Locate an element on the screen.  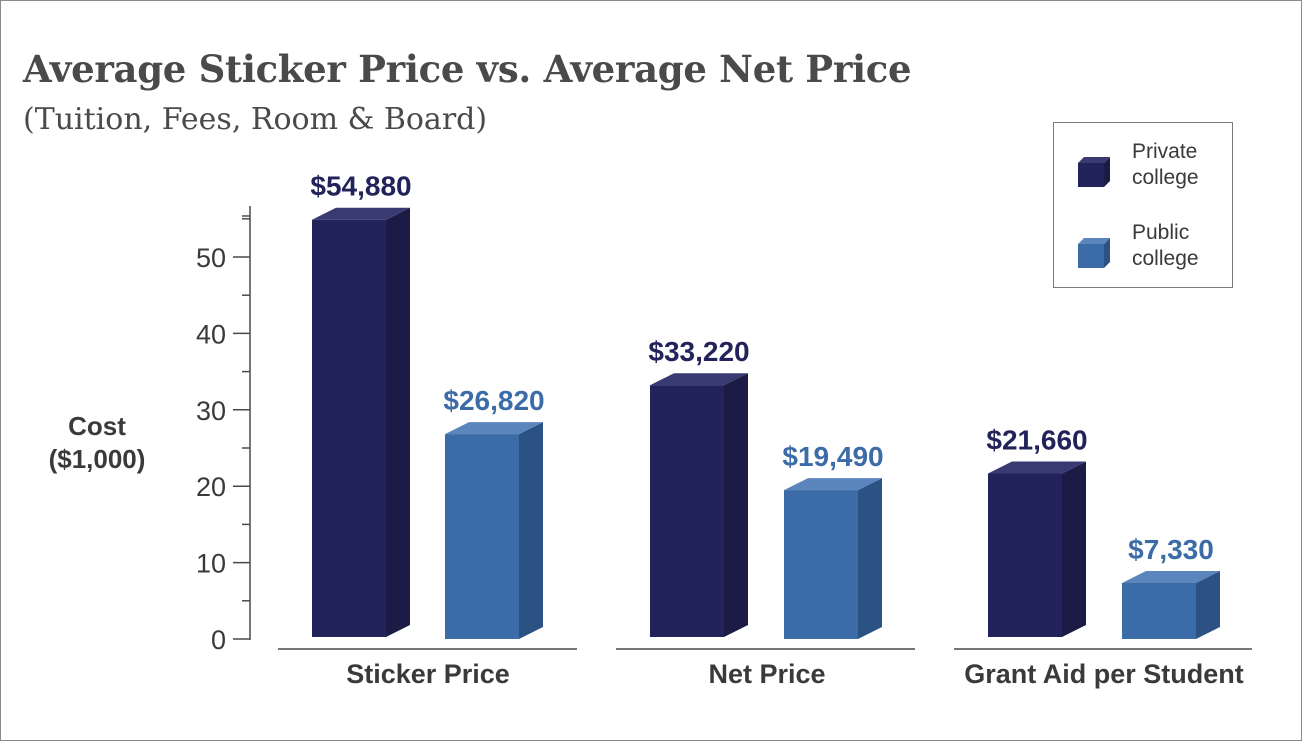
legend-swatch-private is located at coordinates (1094, 172).